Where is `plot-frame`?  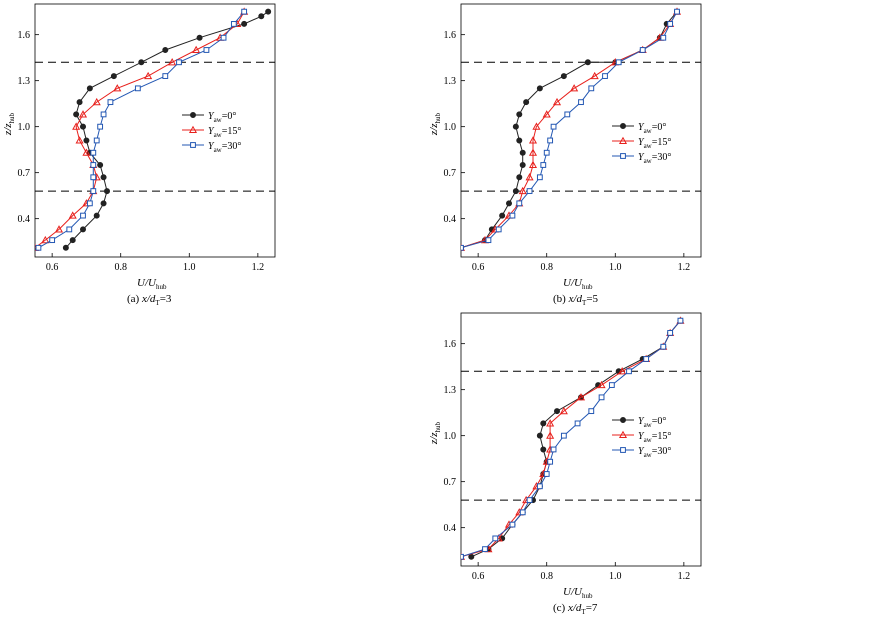
plot-frame is located at coordinates (155, 130).